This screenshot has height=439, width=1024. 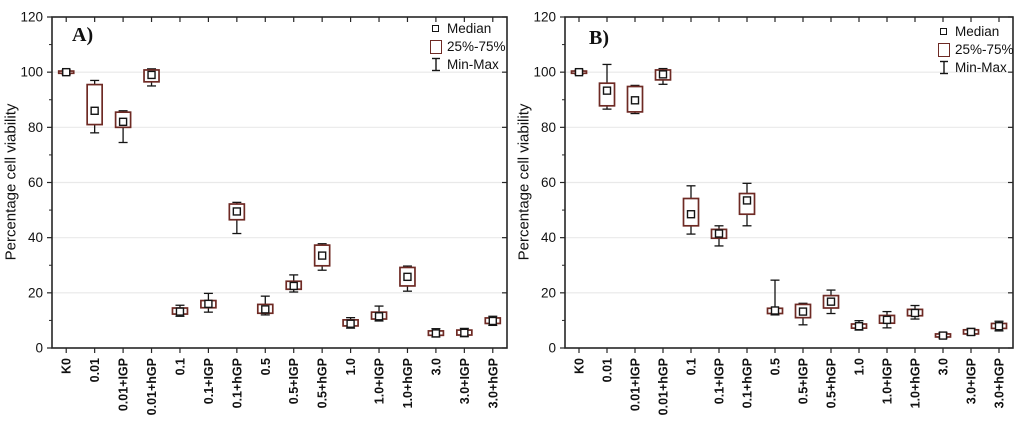 I want to click on x-category-label: 0.5+hGP, so click(x=832, y=383).